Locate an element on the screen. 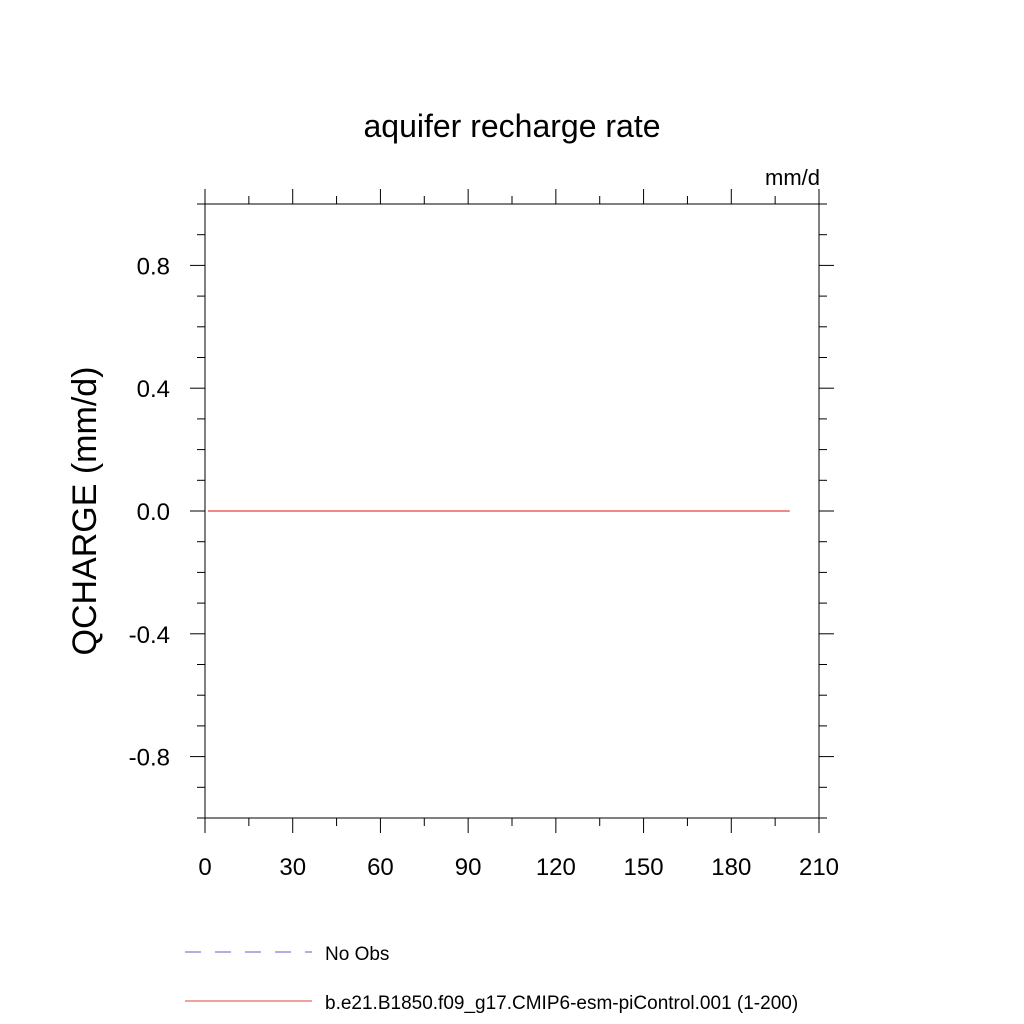 The image size is (1024, 1024). y-tick-label: -0.4 is located at coordinates (149, 635).